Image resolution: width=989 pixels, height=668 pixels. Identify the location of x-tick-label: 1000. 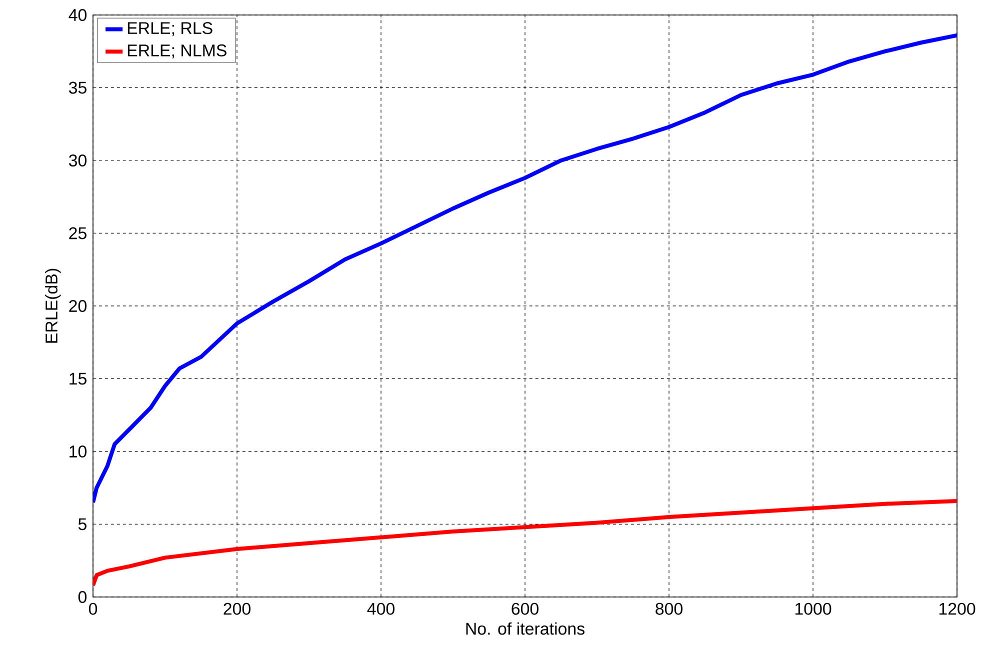
(813, 608).